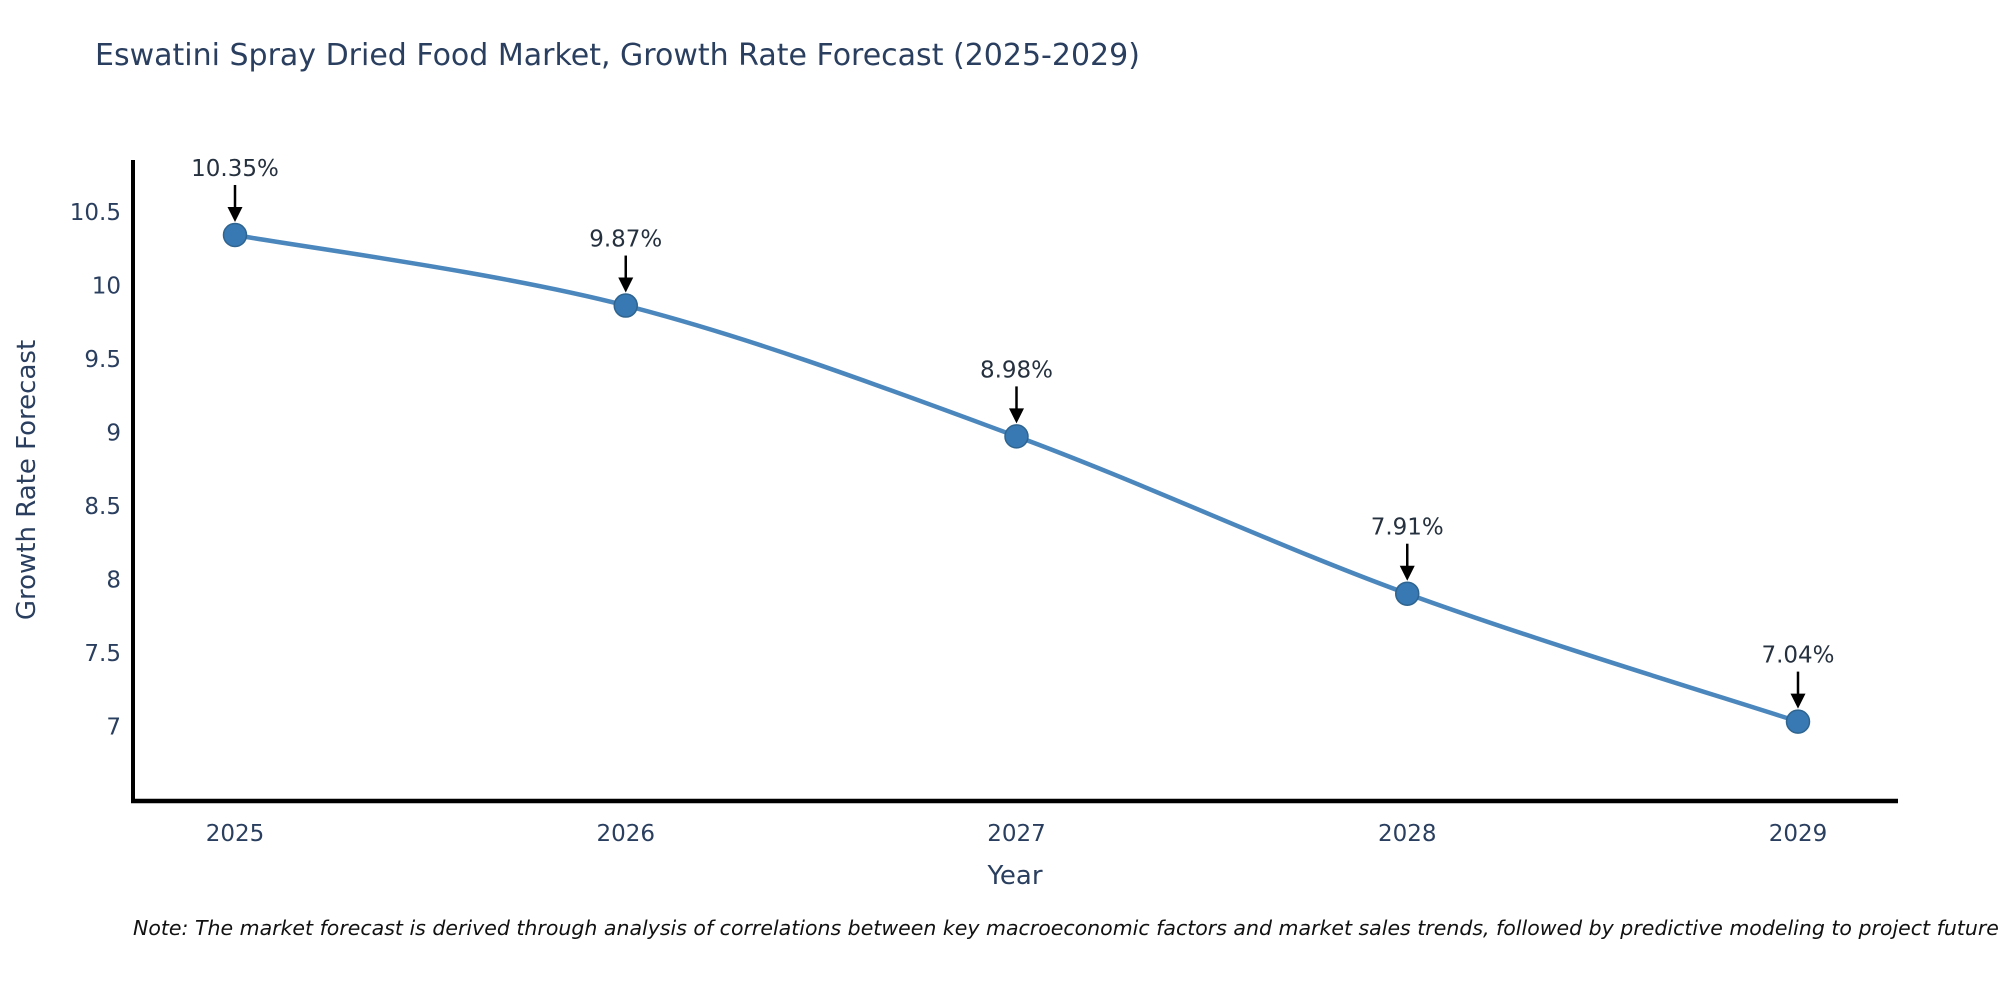 This screenshot has height=1000, width=2000. I want to click on x-tick-label: 2027, so click(1016, 834).